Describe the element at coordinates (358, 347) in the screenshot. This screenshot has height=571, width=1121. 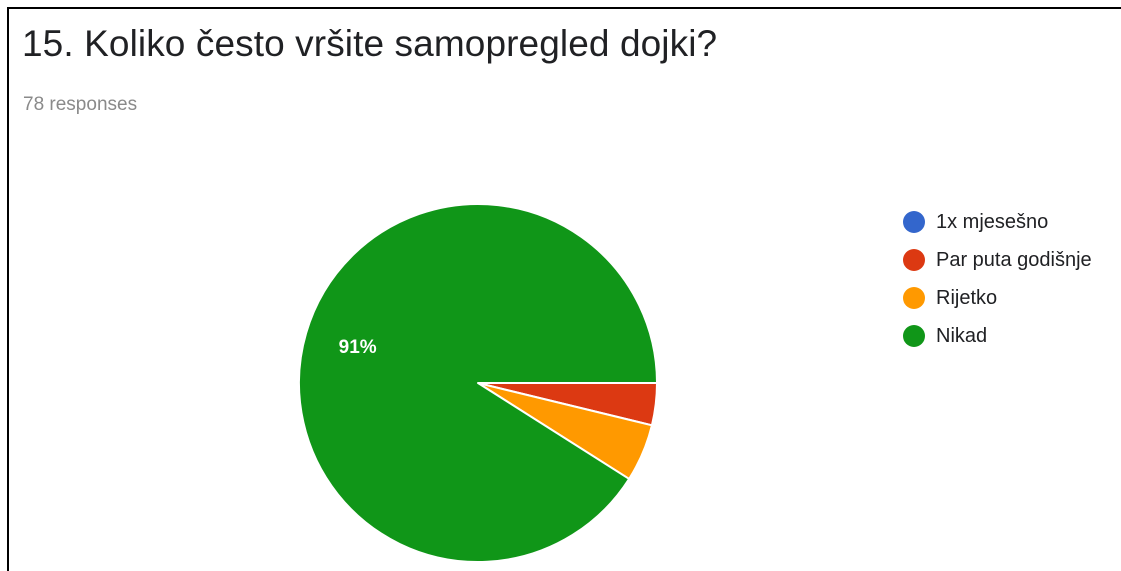
I see `data-label-nikad: 91%` at that location.